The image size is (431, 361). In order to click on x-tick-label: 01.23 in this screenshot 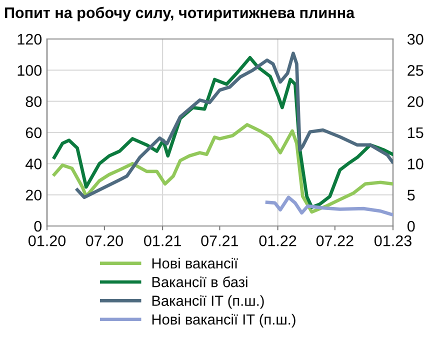, I will do `click(393, 240)`.